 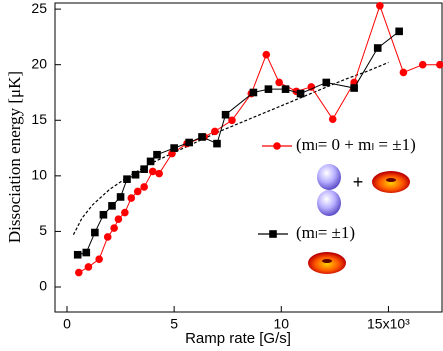 I want to click on x-tick-label: 0, so click(x=67, y=324).